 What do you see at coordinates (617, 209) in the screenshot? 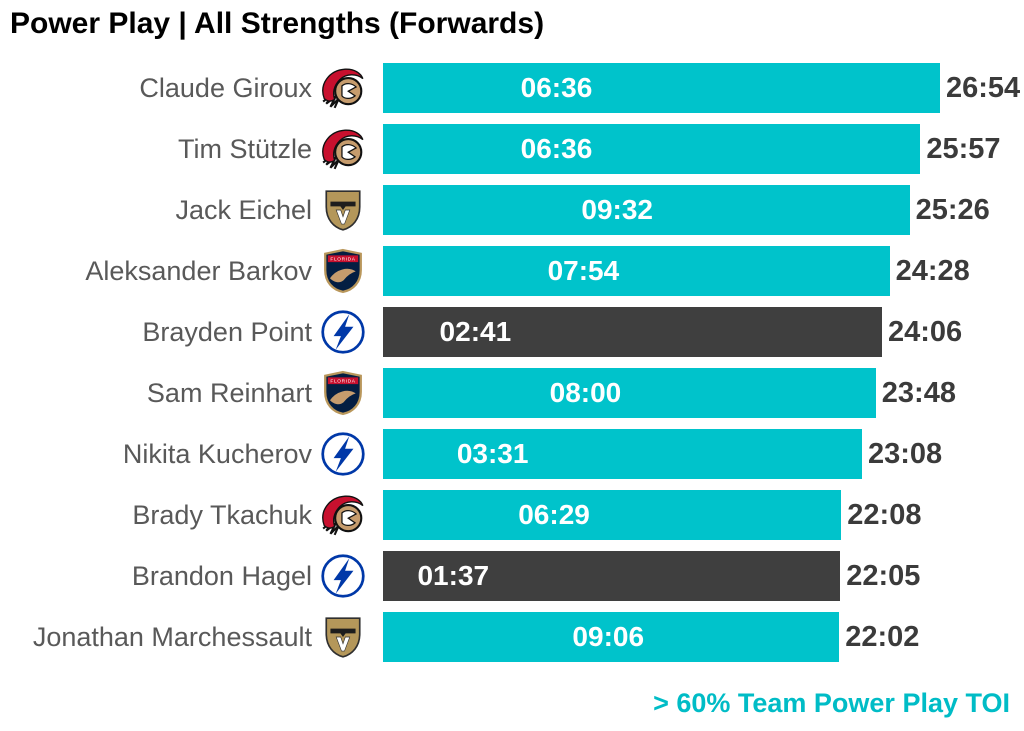
I see `pp-toi-label: 09:32` at bounding box center [617, 209].